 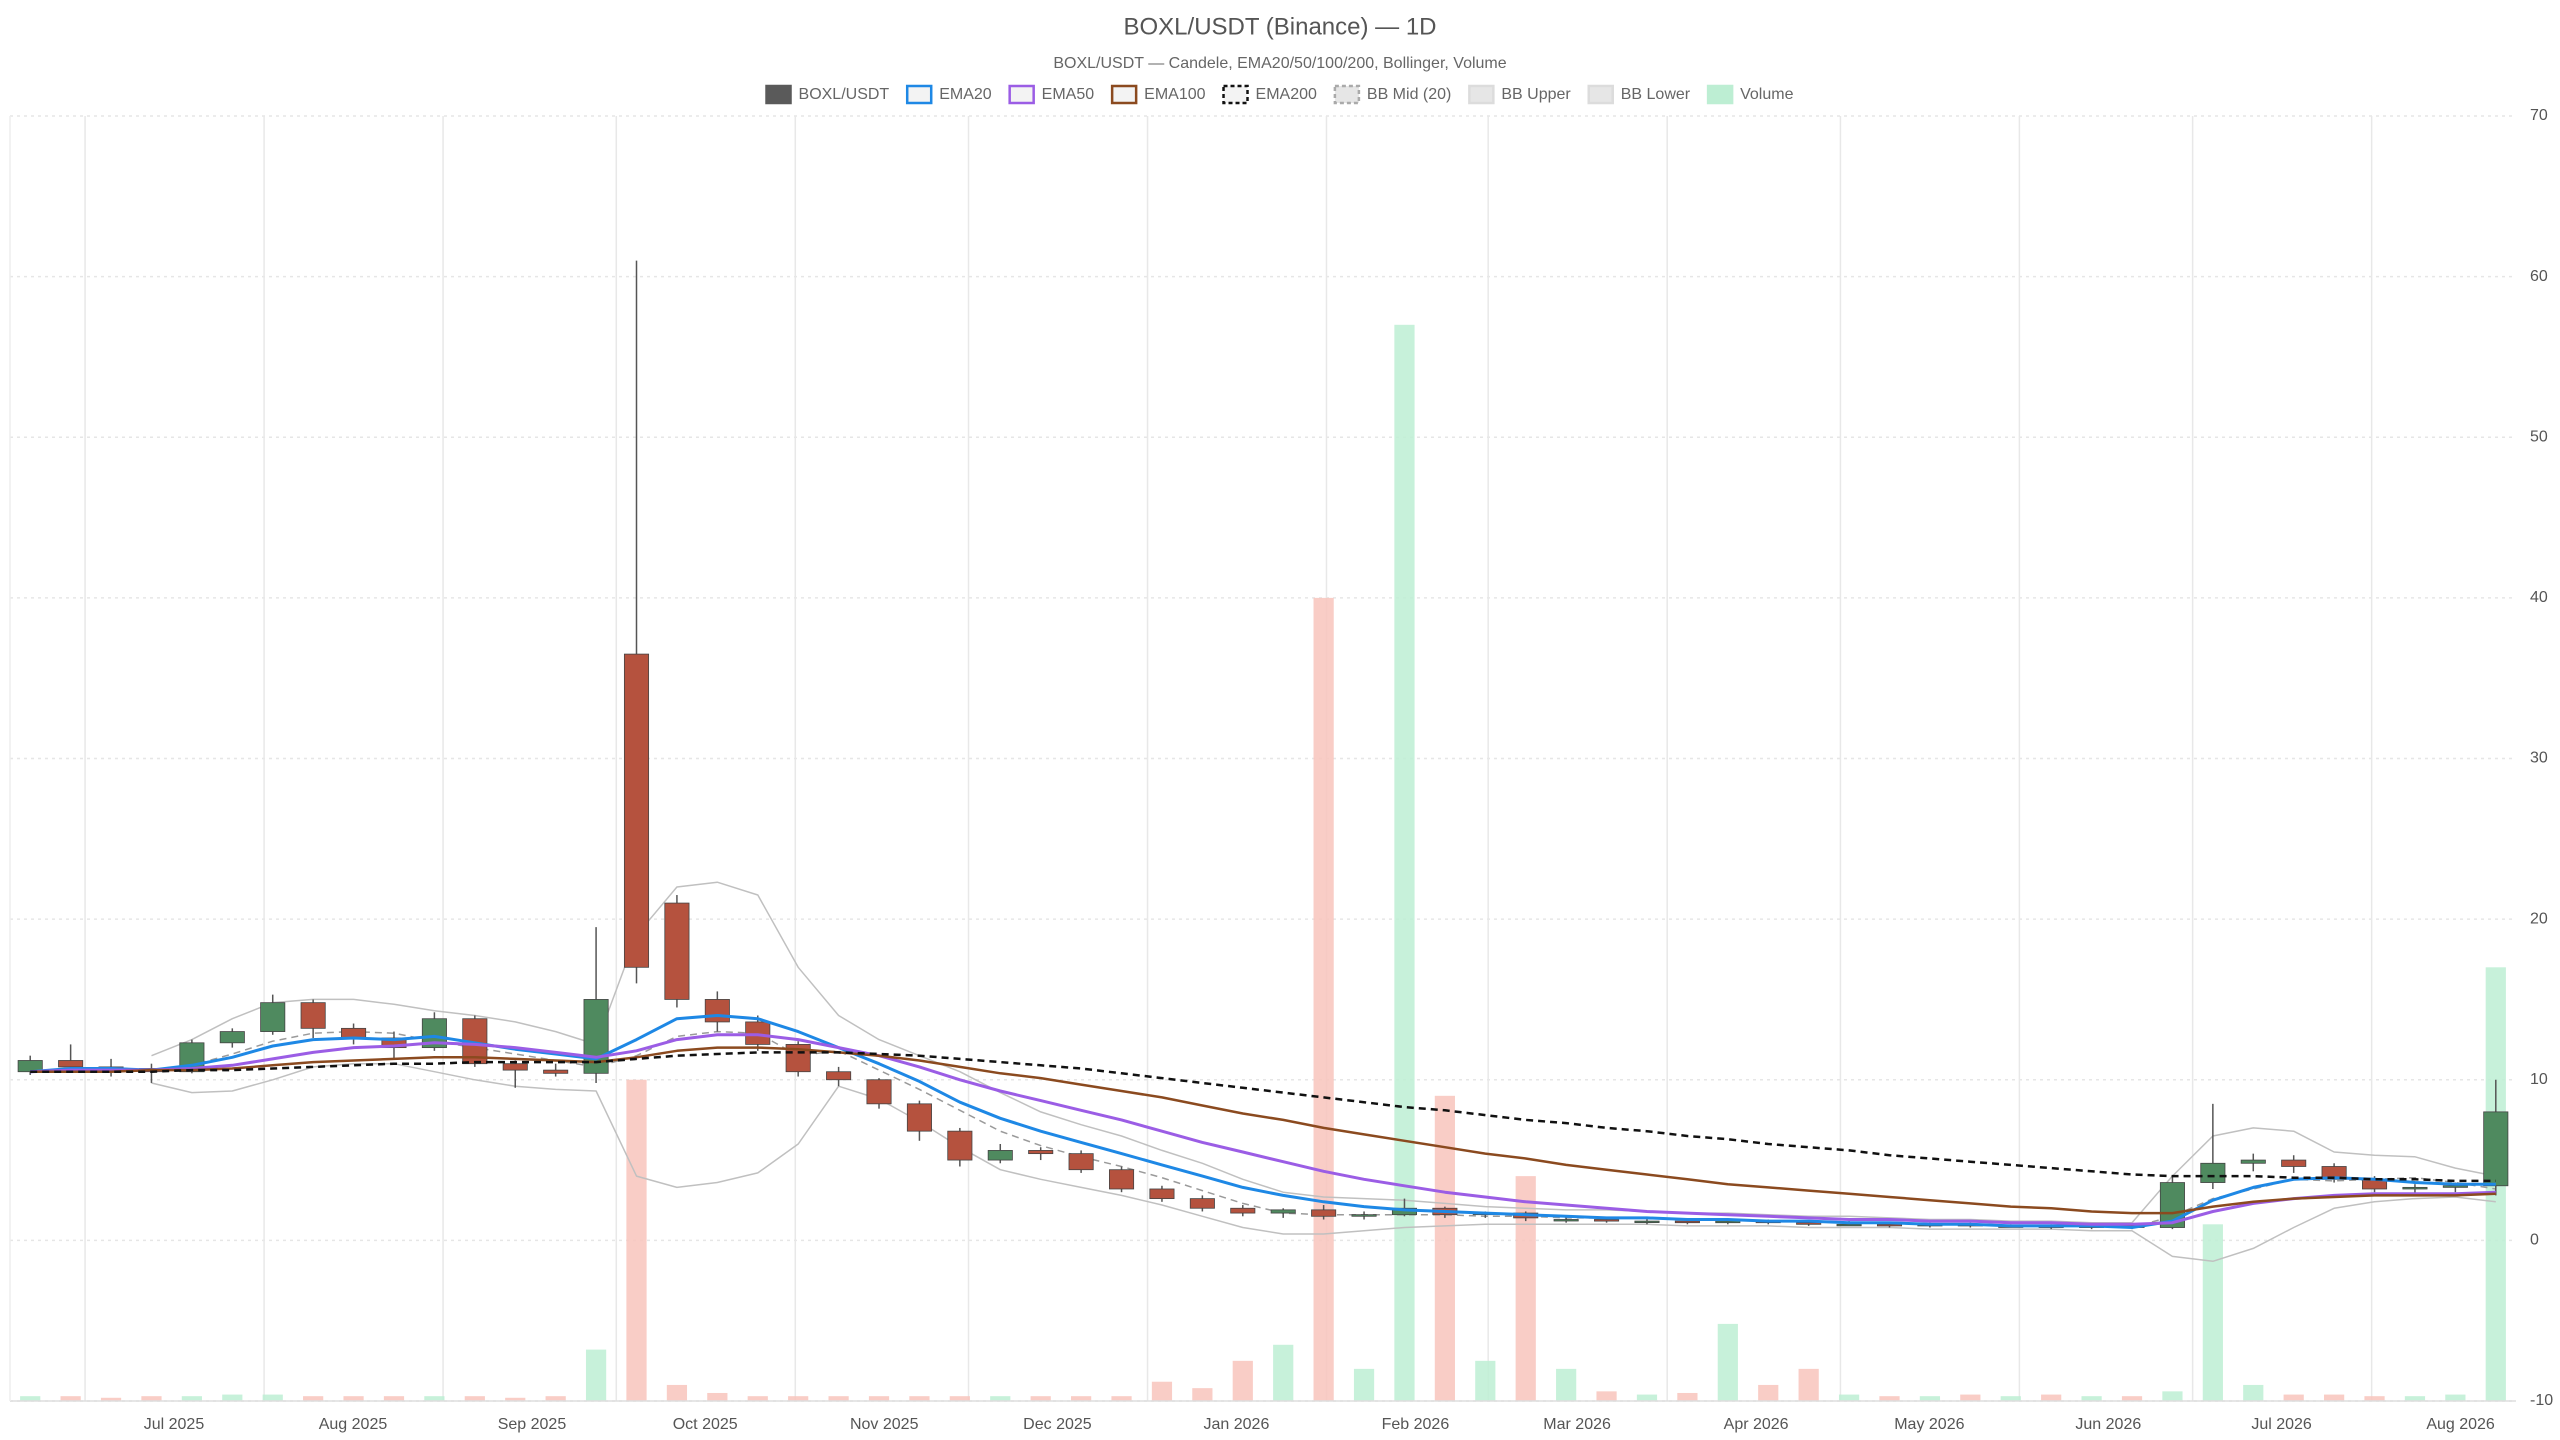 I want to click on x-tick-label: Nov 2025, so click(x=884, y=1424).